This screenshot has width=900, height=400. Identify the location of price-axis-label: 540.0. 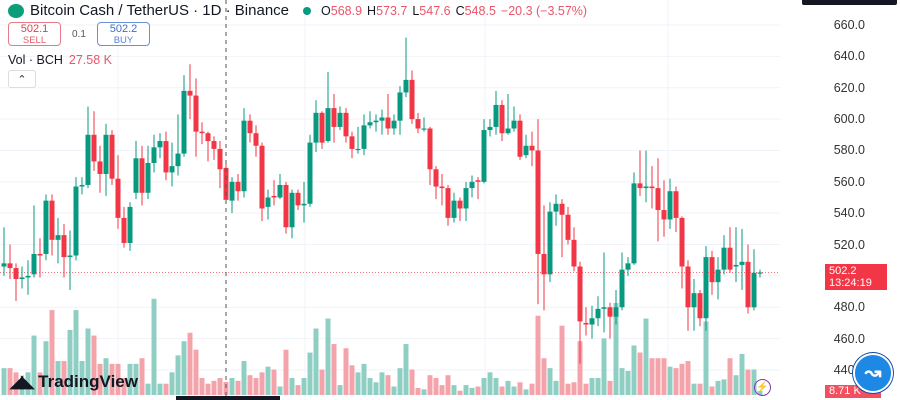
(849, 213).